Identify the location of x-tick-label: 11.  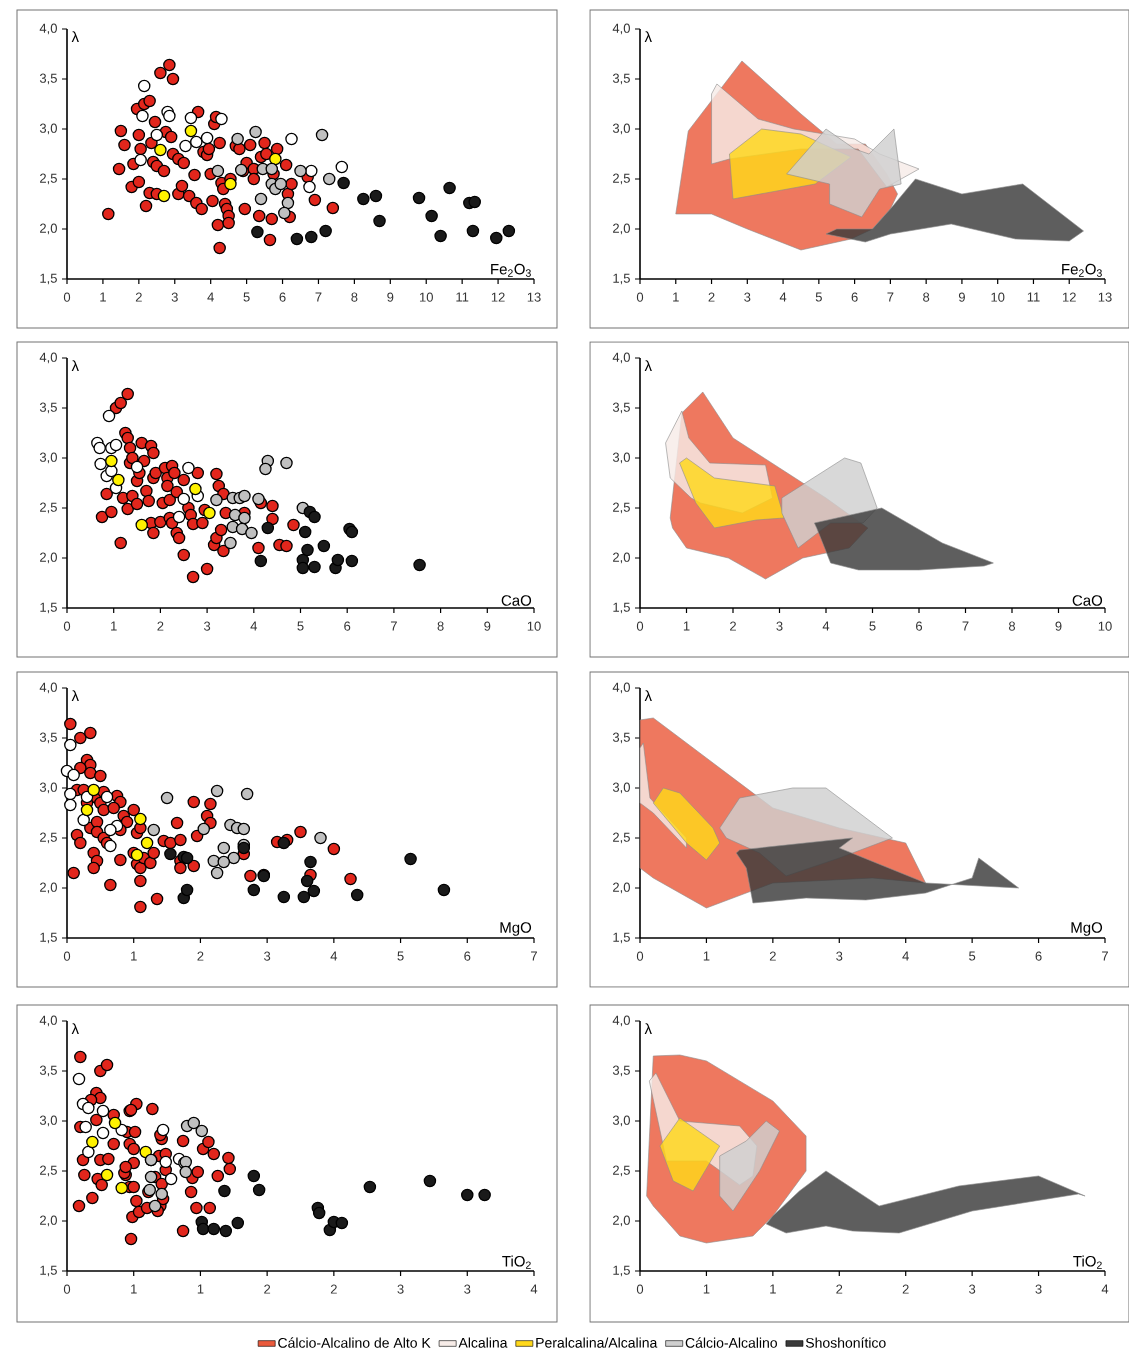
(1033, 297).